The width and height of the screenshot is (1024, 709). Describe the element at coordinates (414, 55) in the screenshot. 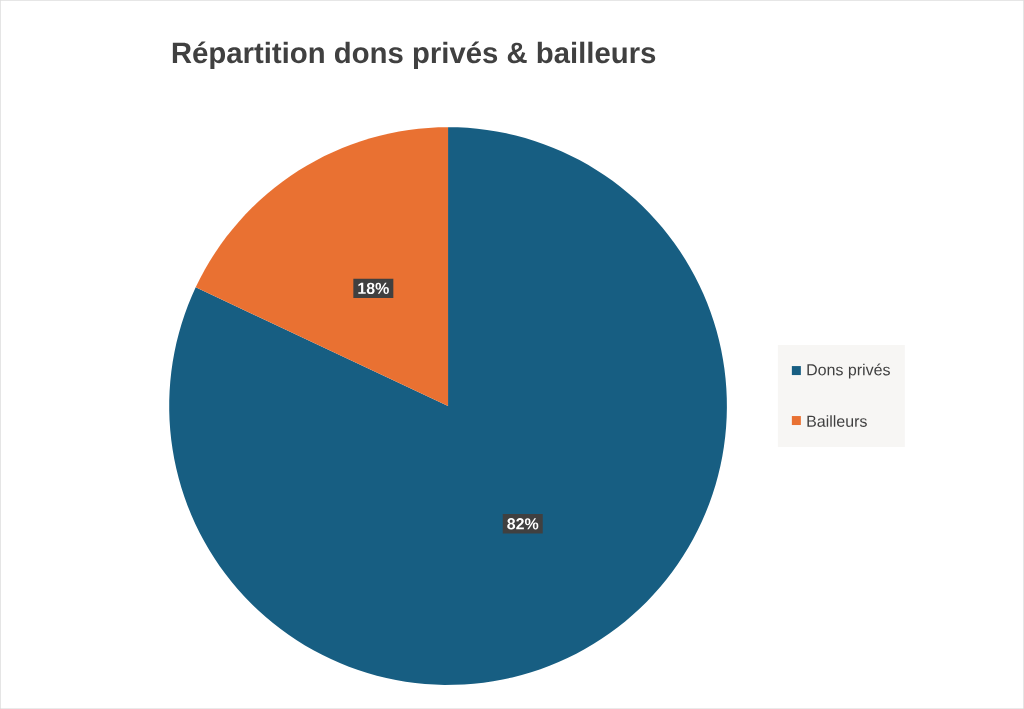

I see `chart-title: Répartition dons privés & bailleurs` at that location.